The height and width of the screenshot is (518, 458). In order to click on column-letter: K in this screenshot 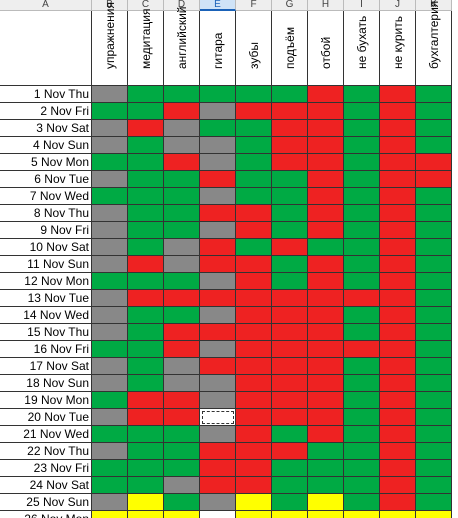, I will do `click(434, 5)`.